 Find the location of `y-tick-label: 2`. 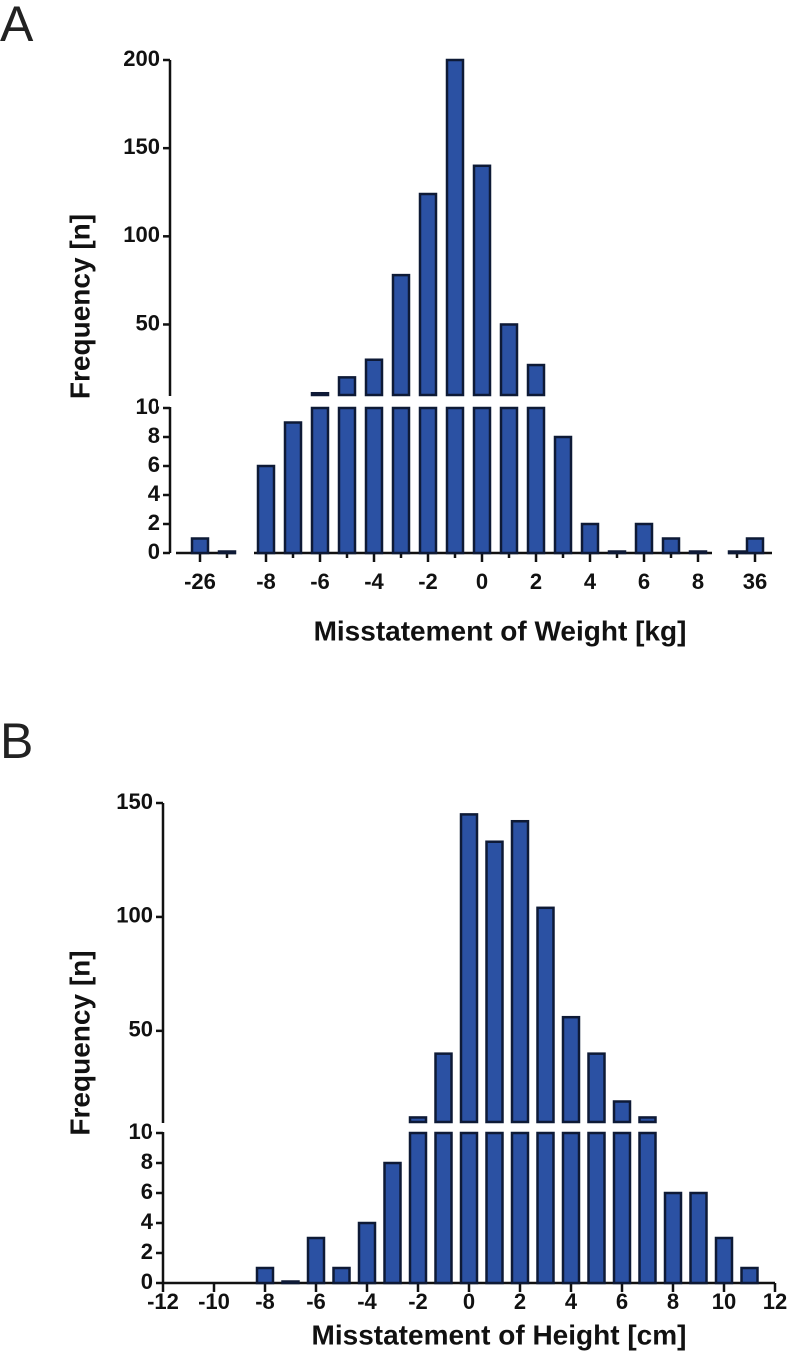

y-tick-label: 2 is located at coordinates (154, 522).